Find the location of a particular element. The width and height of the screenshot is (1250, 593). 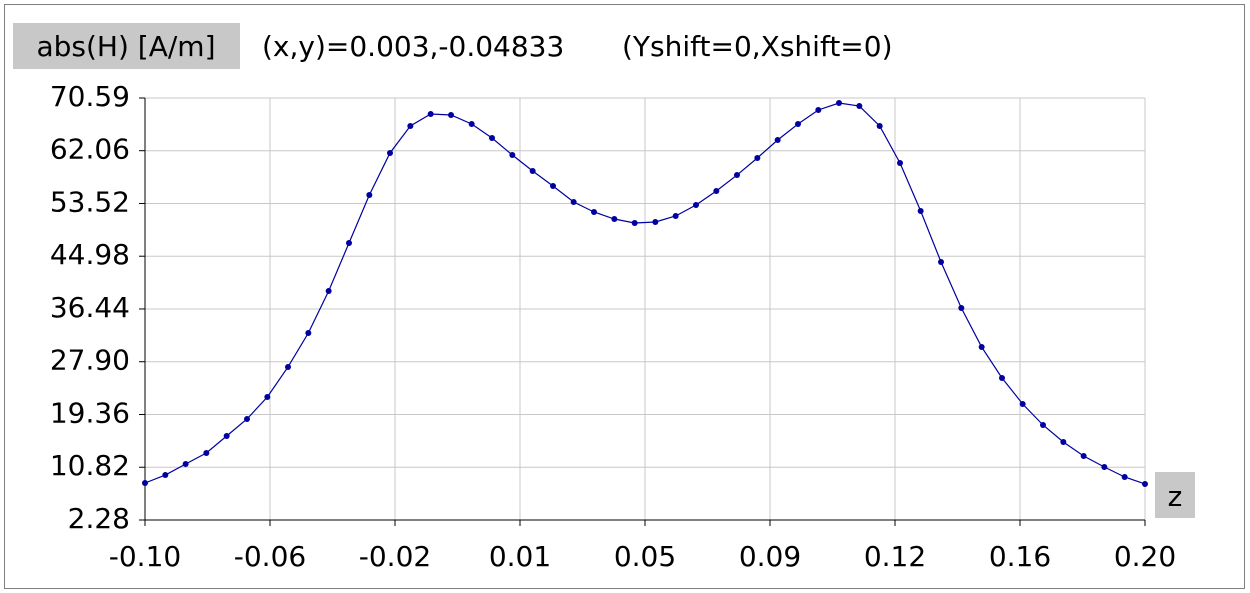

x-tick-label: -0.02 is located at coordinates (395, 556).